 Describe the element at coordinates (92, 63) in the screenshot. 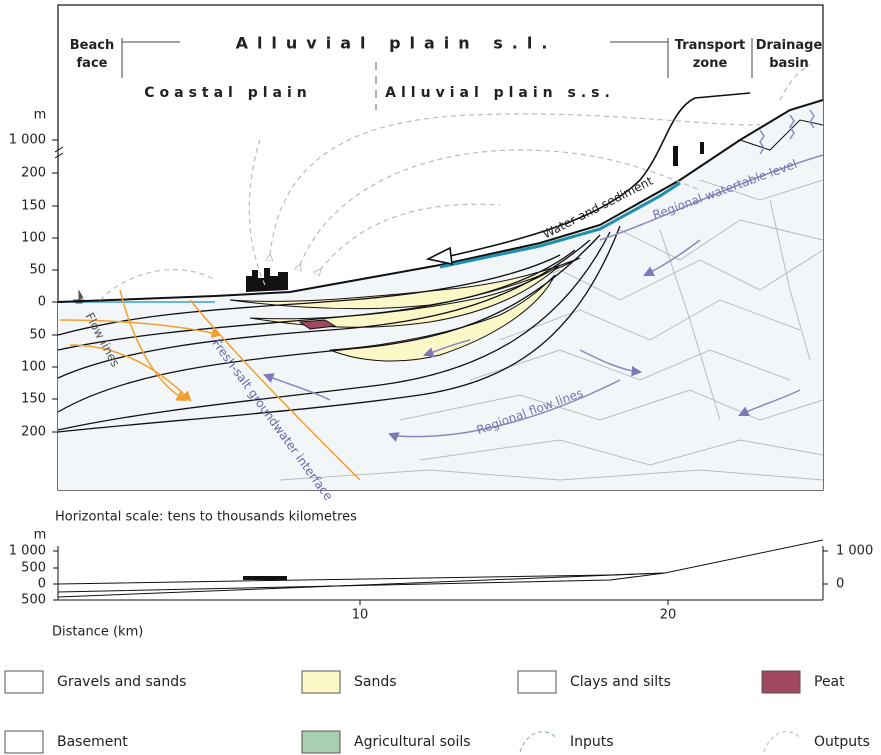

I see `tspan: face` at that location.